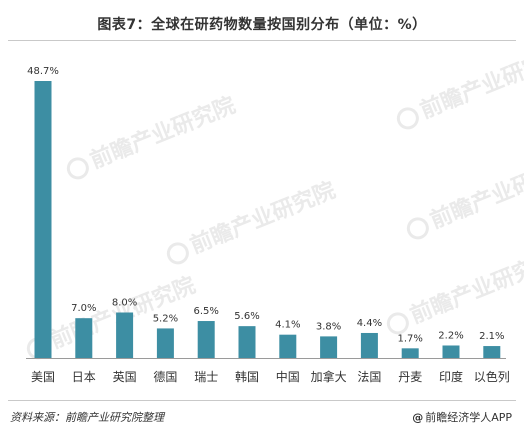  Describe the element at coordinates (43, 71) in the screenshot. I see `bar-value-label: 48.7%` at that location.